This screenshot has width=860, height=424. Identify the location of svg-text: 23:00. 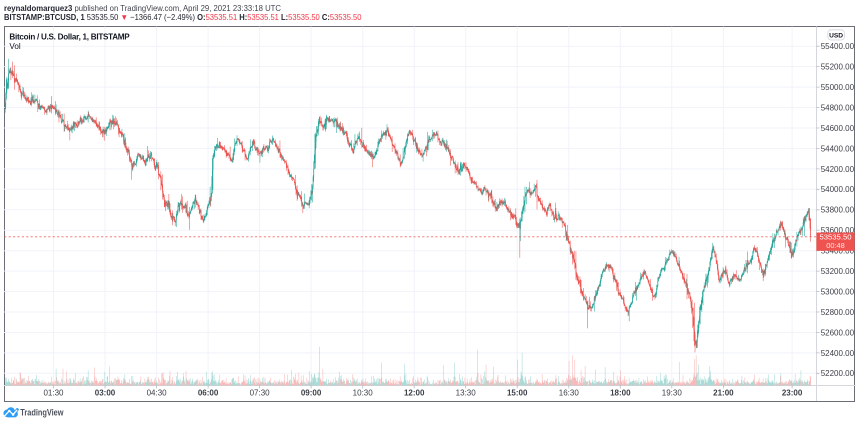
(792, 392).